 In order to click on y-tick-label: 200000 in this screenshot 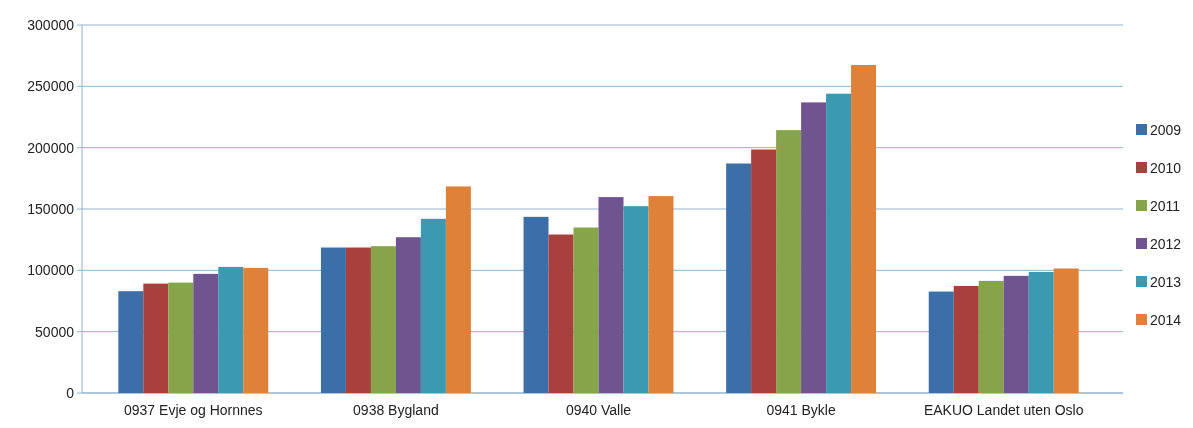, I will do `click(51, 147)`.